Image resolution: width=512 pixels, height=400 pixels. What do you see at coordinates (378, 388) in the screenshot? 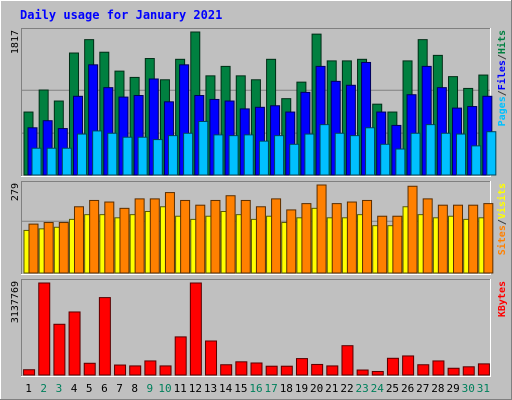
I see `x-tick-label-24: 24` at bounding box center [378, 388].